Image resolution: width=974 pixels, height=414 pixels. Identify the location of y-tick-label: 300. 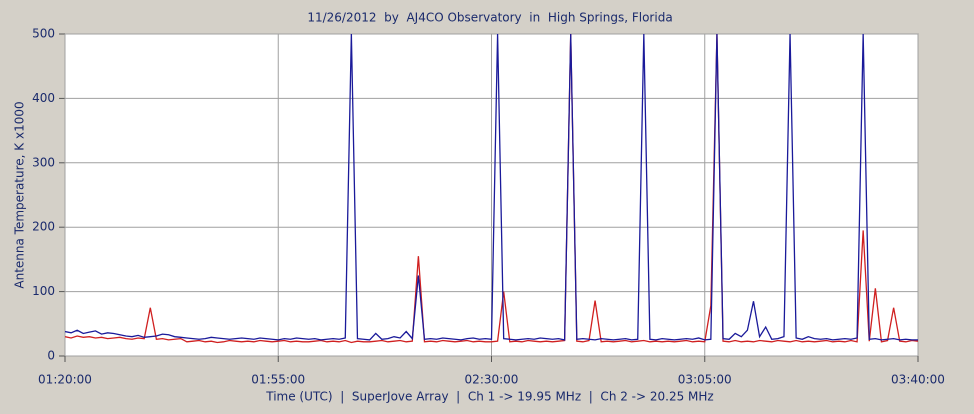
(43, 162).